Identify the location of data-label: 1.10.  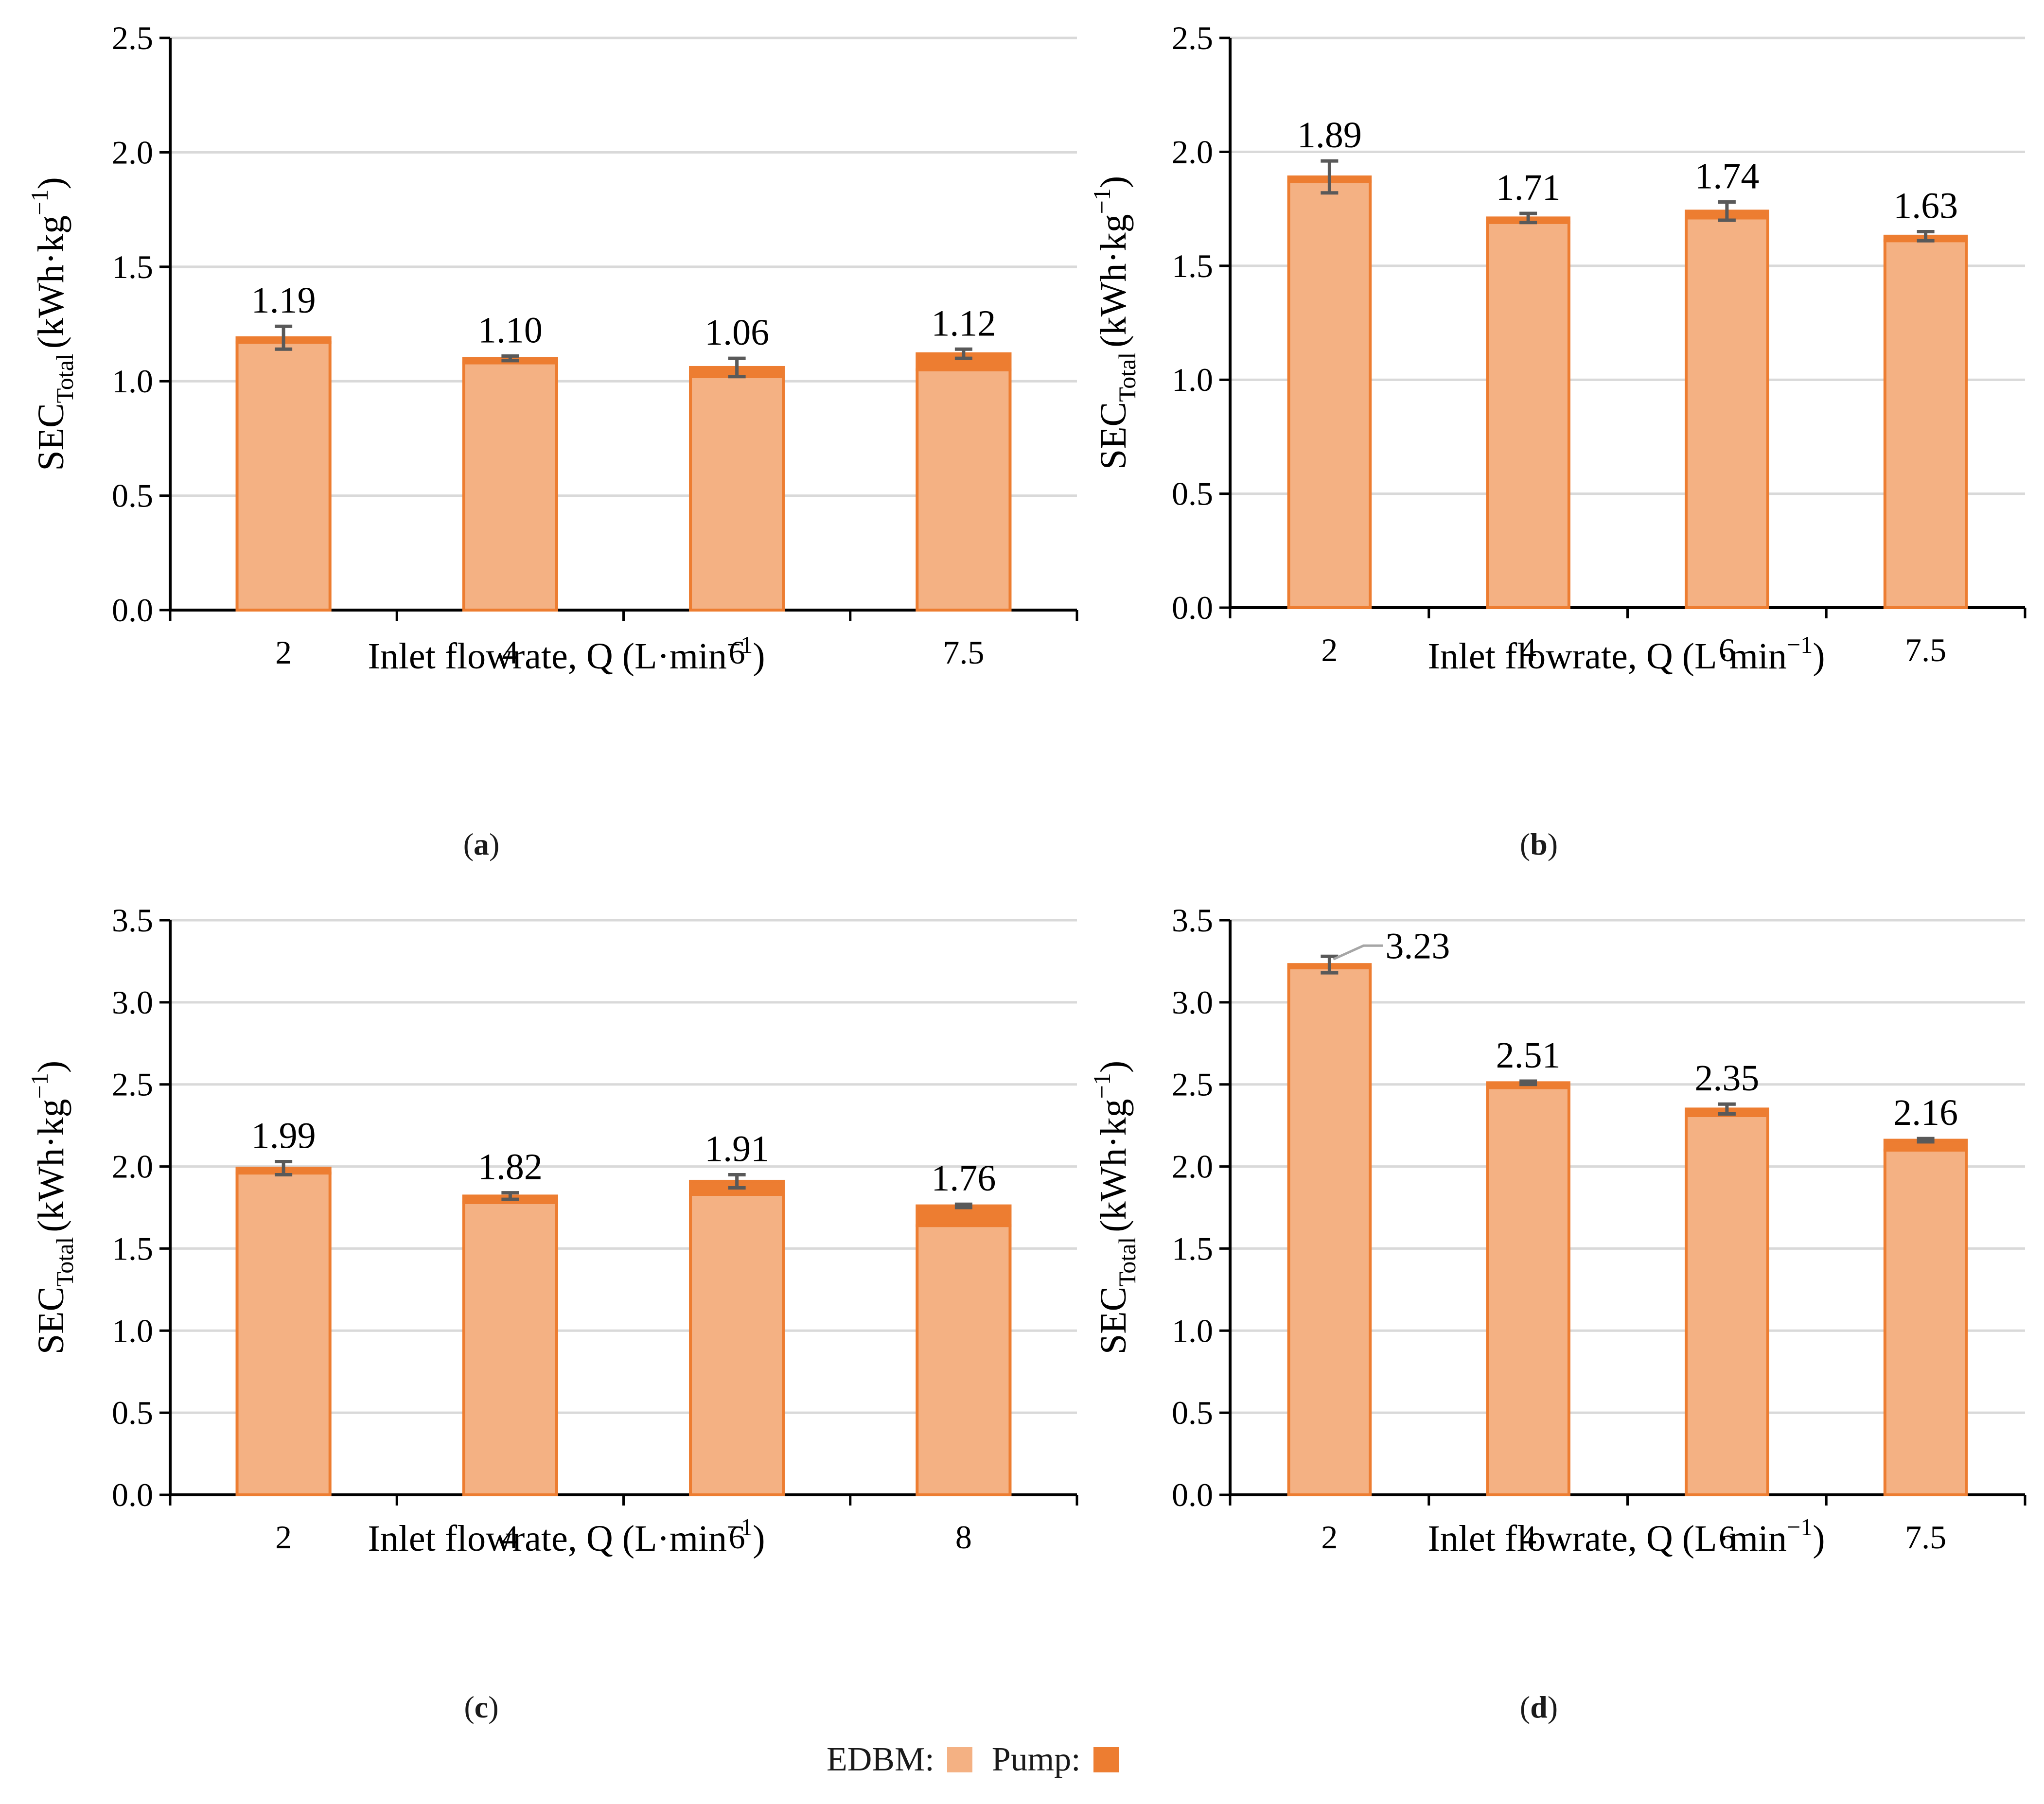
(511, 330).